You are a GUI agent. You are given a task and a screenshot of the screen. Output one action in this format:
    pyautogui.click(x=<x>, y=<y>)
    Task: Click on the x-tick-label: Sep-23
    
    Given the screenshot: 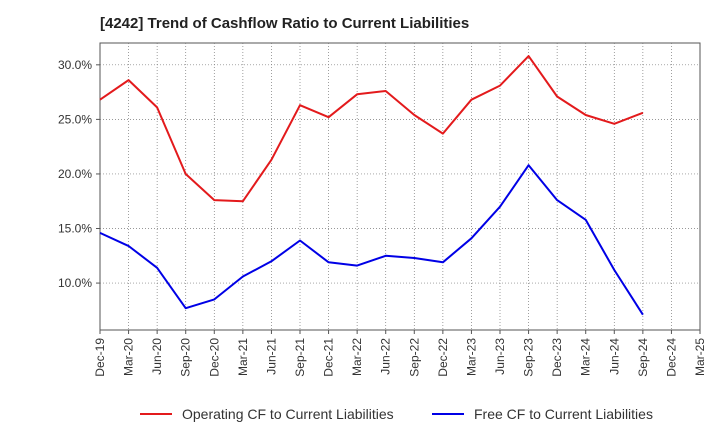 What is the action you would take?
    pyautogui.click(x=529, y=357)
    